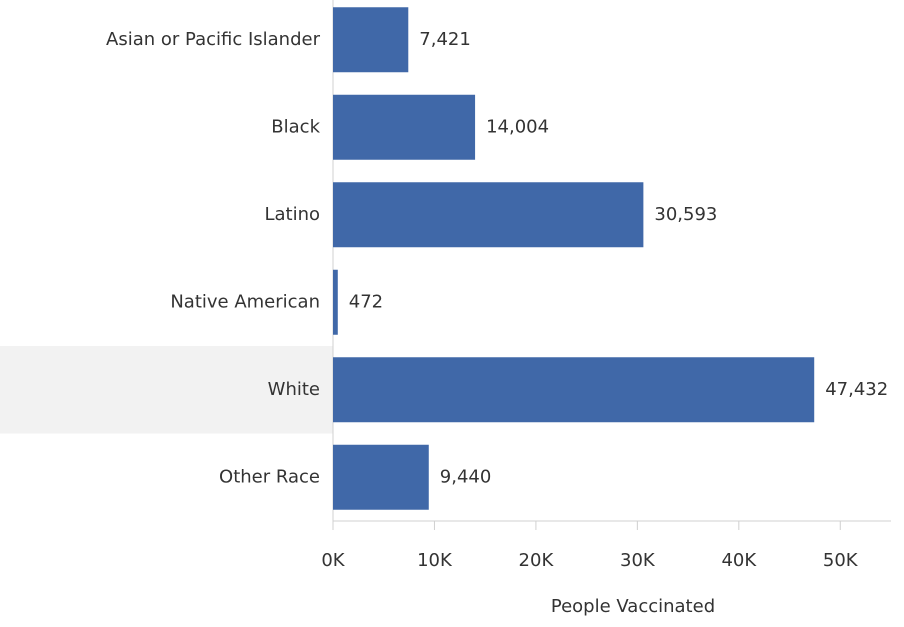 Image resolution: width=904 pixels, height=627 pixels. Describe the element at coordinates (537, 560) in the screenshot. I see `x-tick-label: 20K` at that location.